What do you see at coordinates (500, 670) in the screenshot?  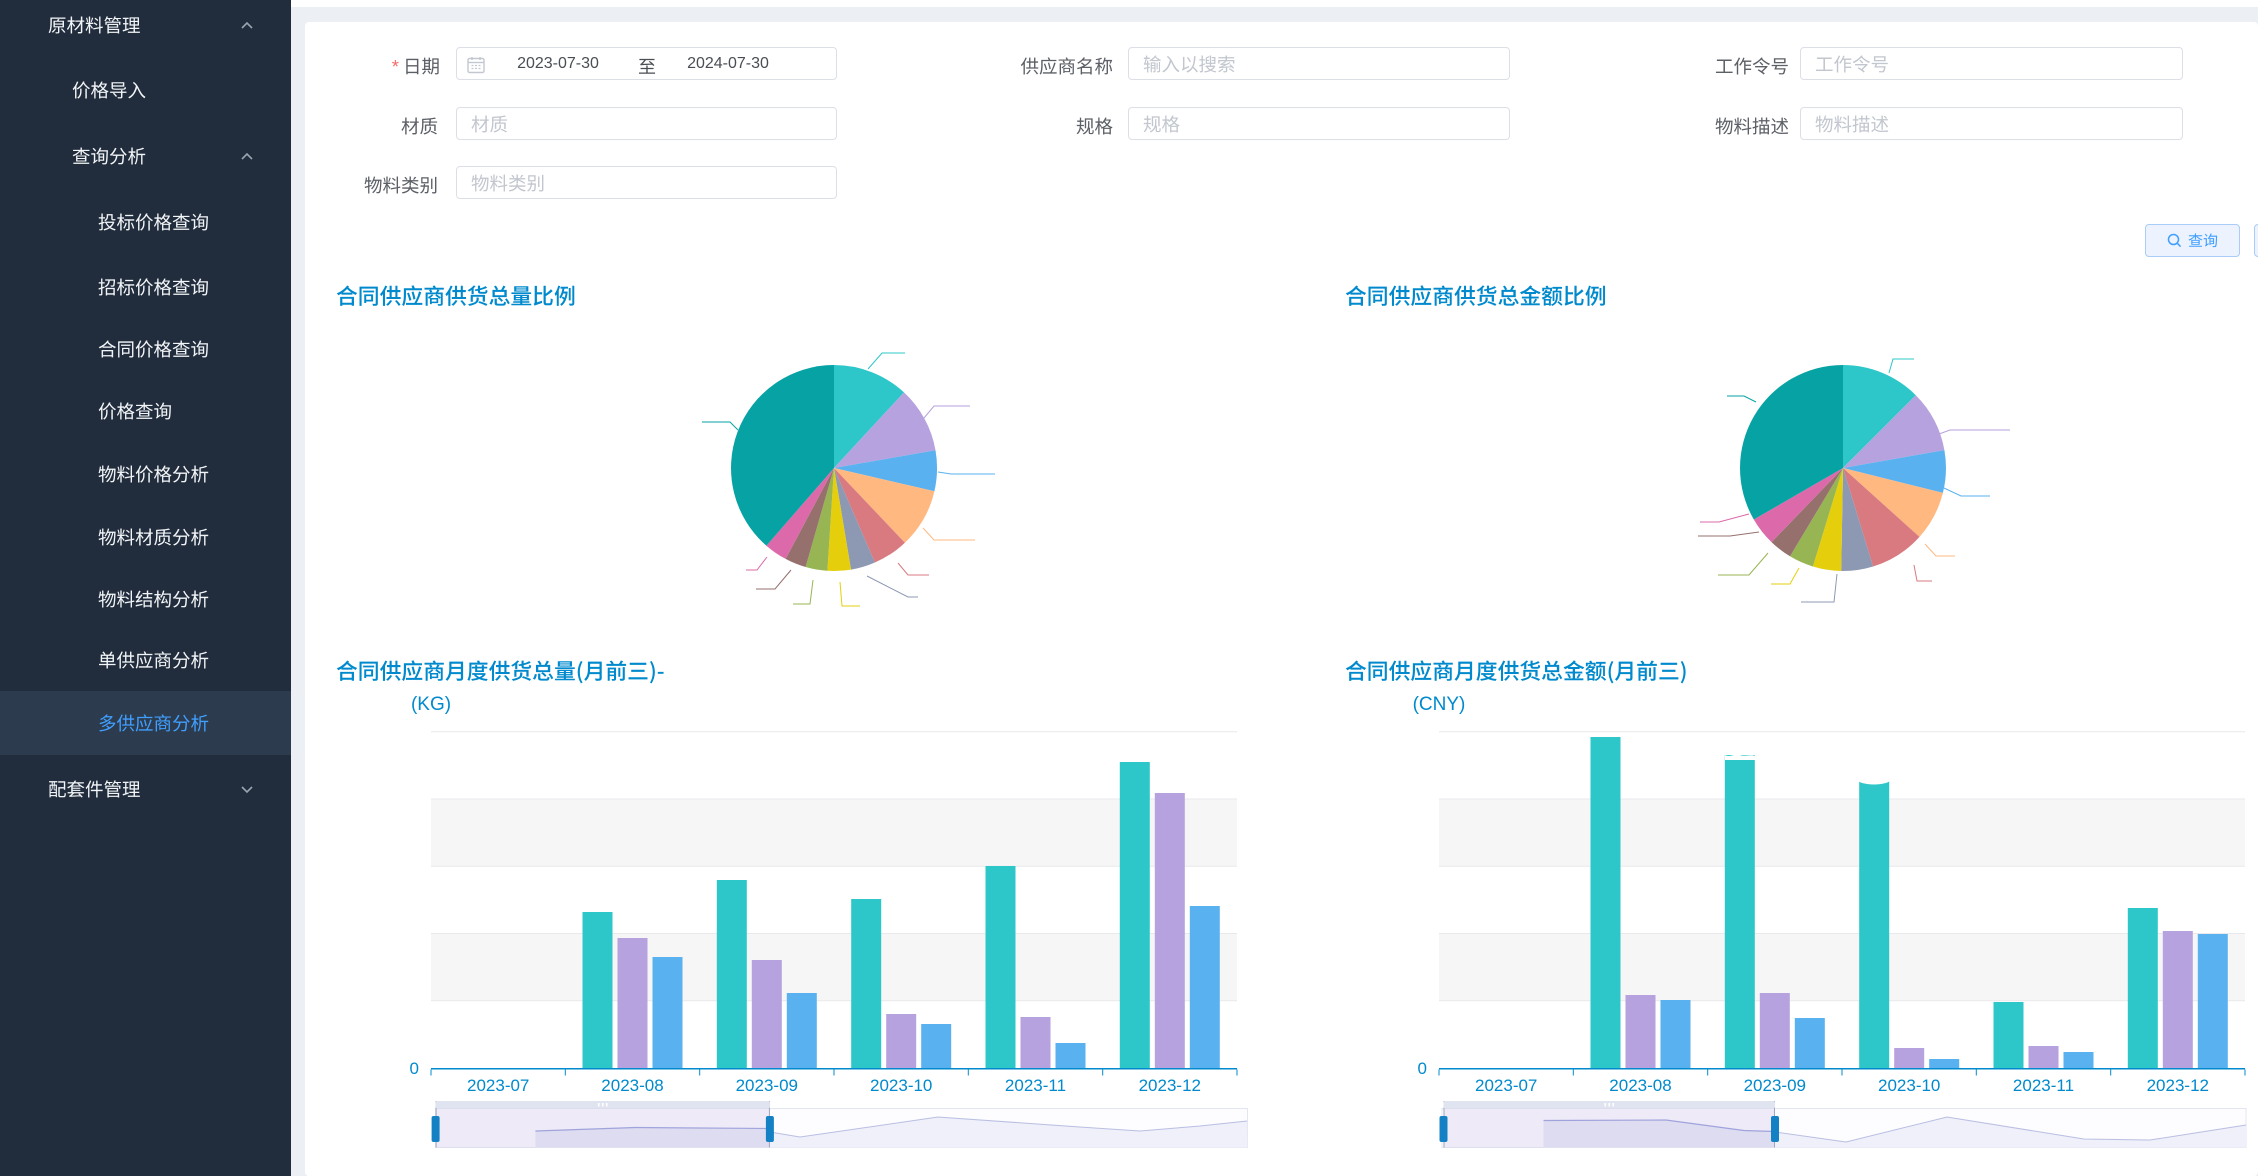 I see `svg-text: 合同供应商月度供货总量(月前三)-` at bounding box center [500, 670].